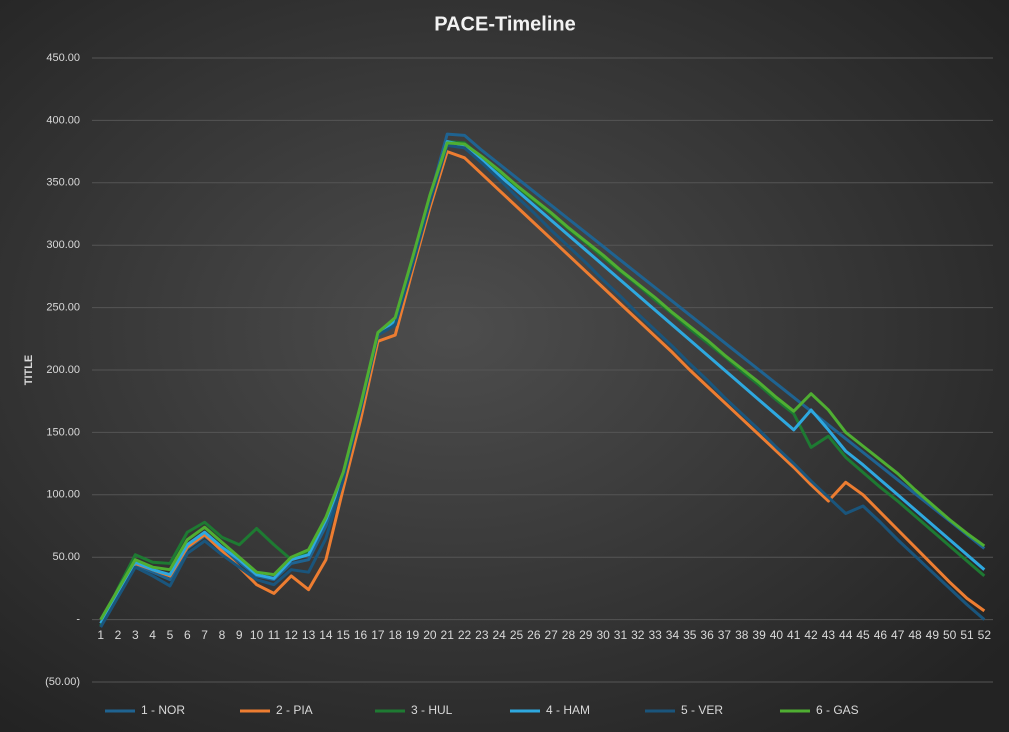  Describe the element at coordinates (257, 635) in the screenshot. I see `x-tick-label: 10` at that location.